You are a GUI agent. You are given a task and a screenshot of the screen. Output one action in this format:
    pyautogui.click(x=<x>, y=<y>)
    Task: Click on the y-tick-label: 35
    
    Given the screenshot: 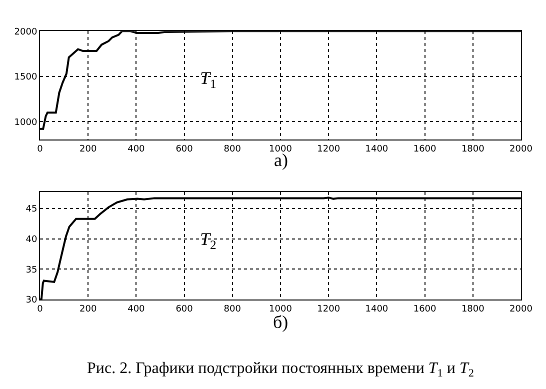 What is the action you would take?
    pyautogui.click(x=32, y=270)
    